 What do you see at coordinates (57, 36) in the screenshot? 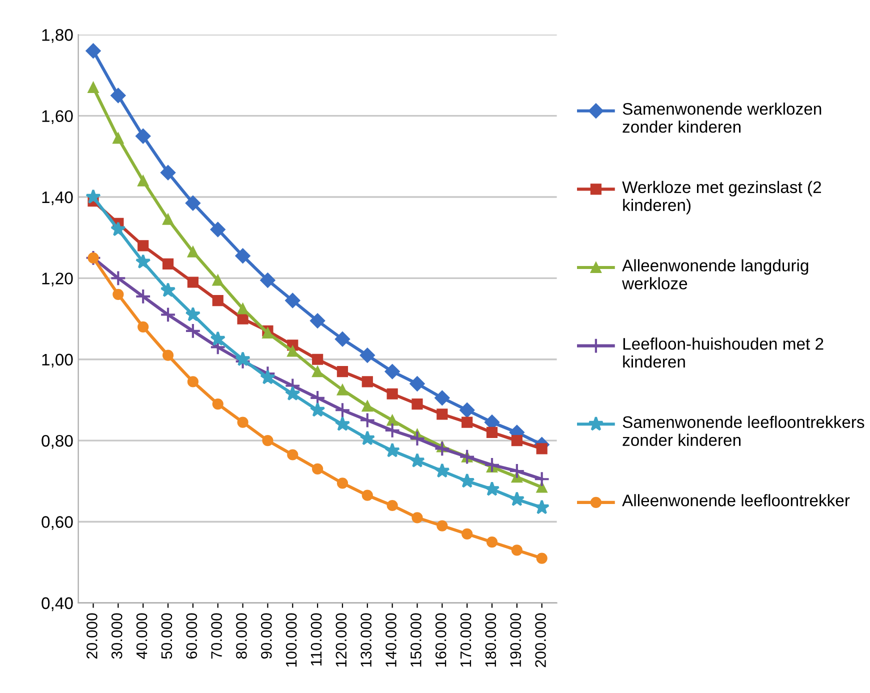
I see `y-tick-label: 1,80` at bounding box center [57, 36].